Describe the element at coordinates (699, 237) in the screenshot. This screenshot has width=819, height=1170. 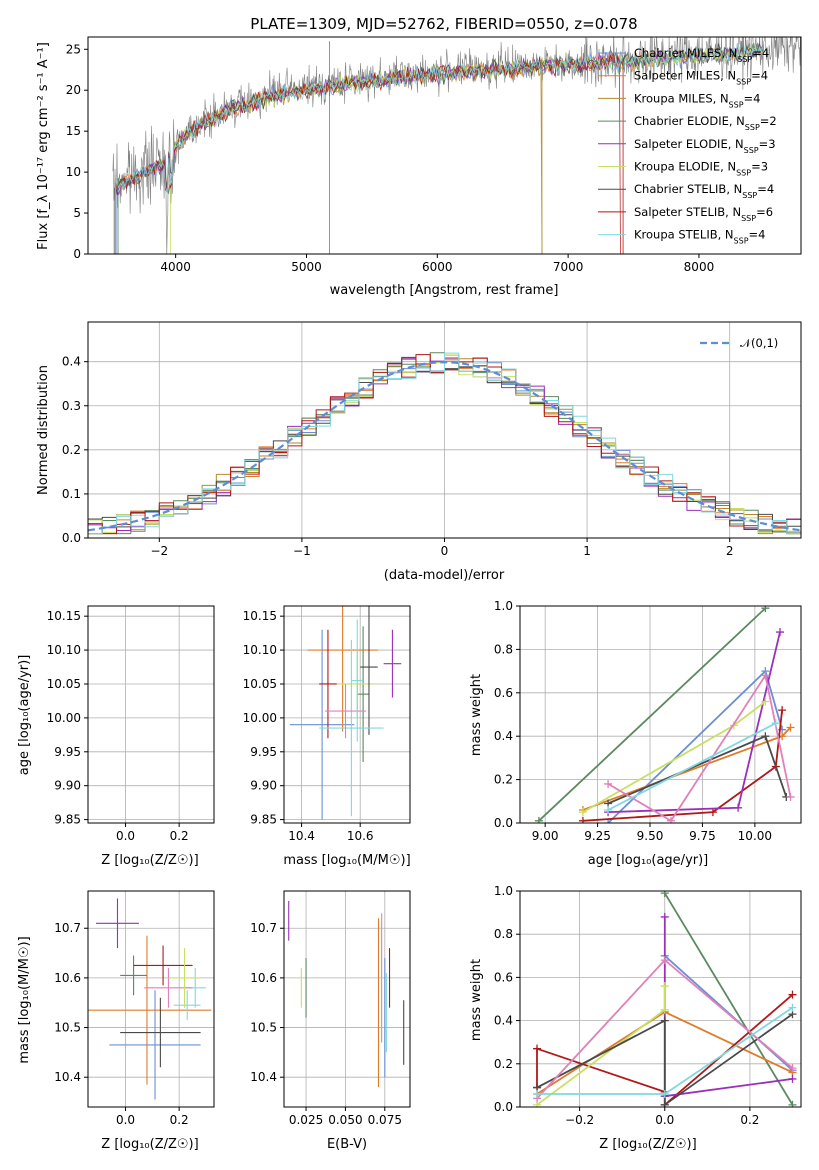
I see `legend-entry-8: Kroupa STELIB, NSSP=4` at that location.